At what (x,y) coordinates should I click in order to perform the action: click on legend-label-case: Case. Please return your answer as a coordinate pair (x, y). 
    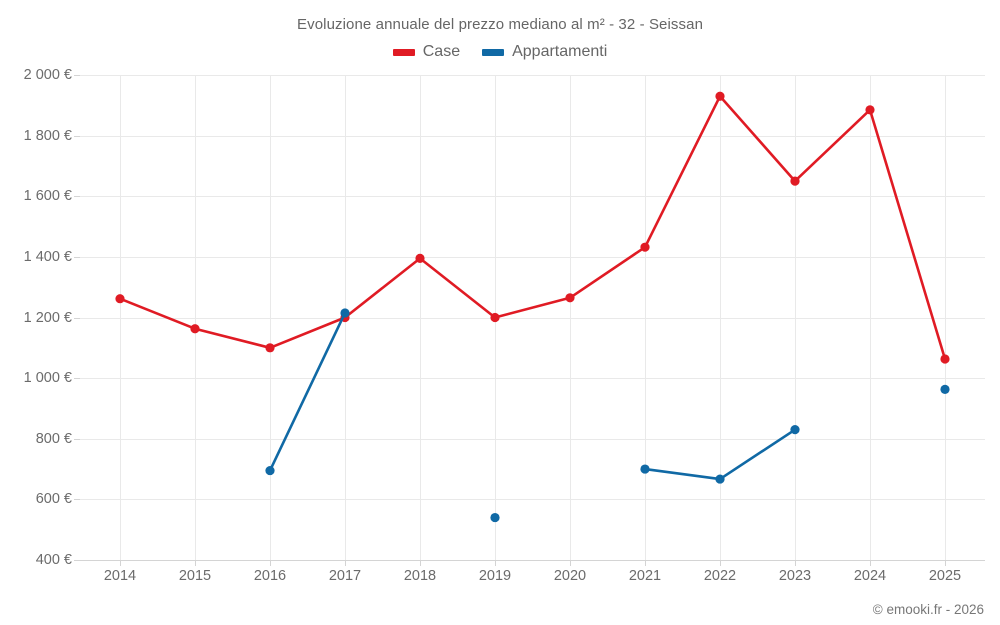
    Looking at the image, I should click on (441, 51).